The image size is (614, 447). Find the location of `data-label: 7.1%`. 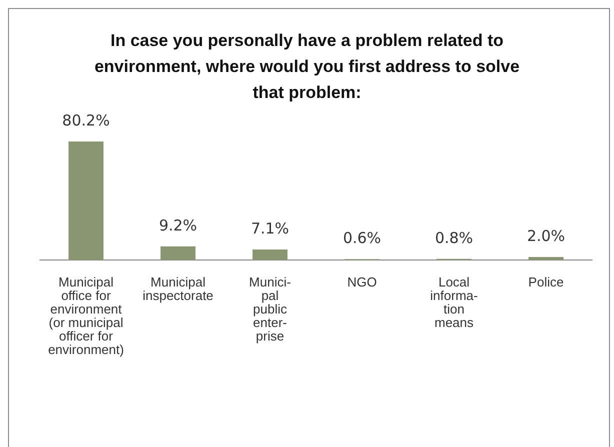

data-label: 7.1% is located at coordinates (270, 229).